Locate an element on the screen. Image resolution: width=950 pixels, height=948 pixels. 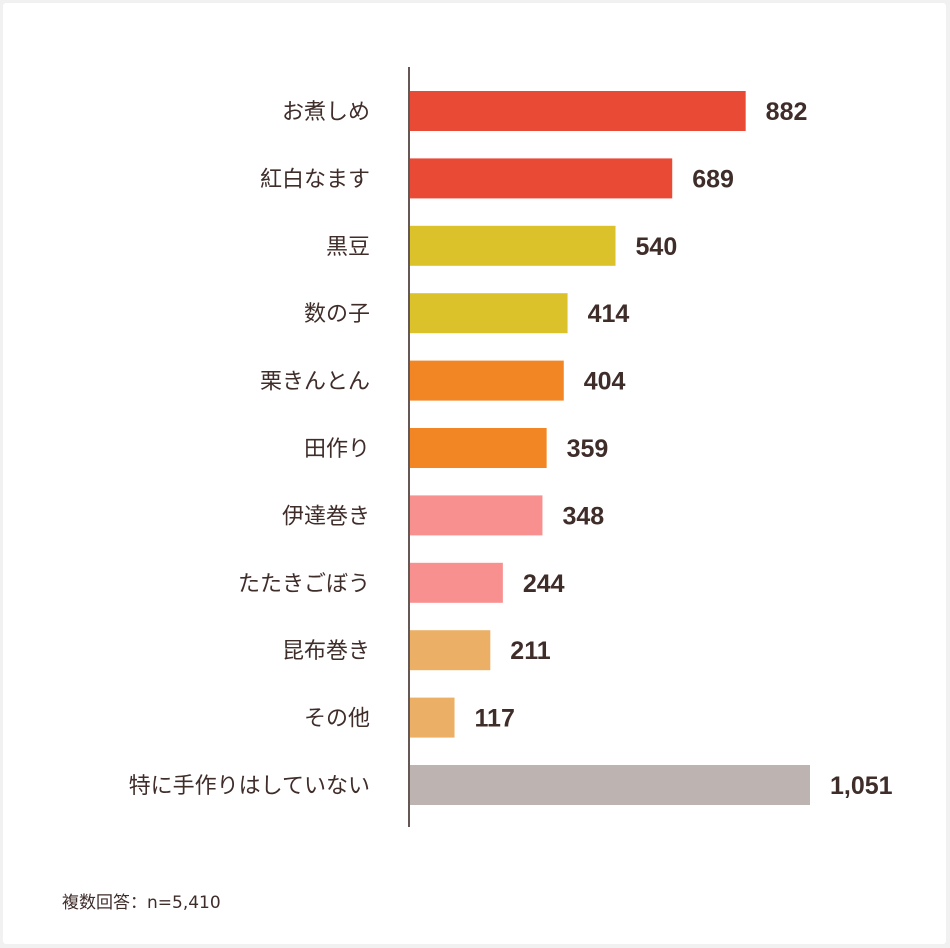
value-label-0: 882 is located at coordinates (787, 112).